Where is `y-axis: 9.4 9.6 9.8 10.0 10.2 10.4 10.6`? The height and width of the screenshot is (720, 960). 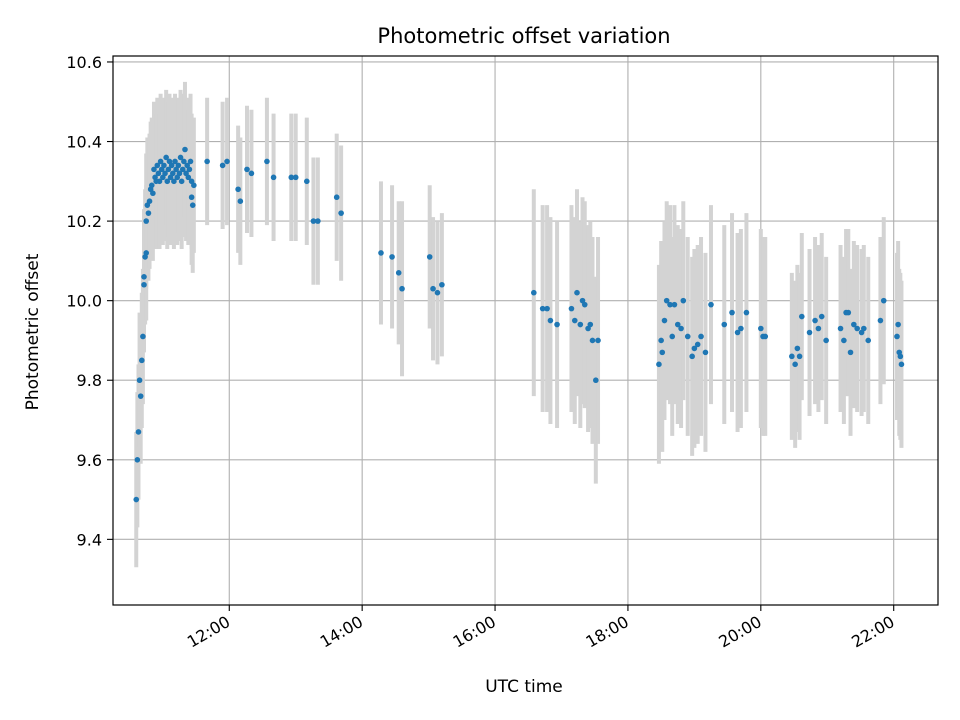
y-axis: 9.4 9.6 9.8 10.0 10.2 10.4 10.6 is located at coordinates (89, 301).